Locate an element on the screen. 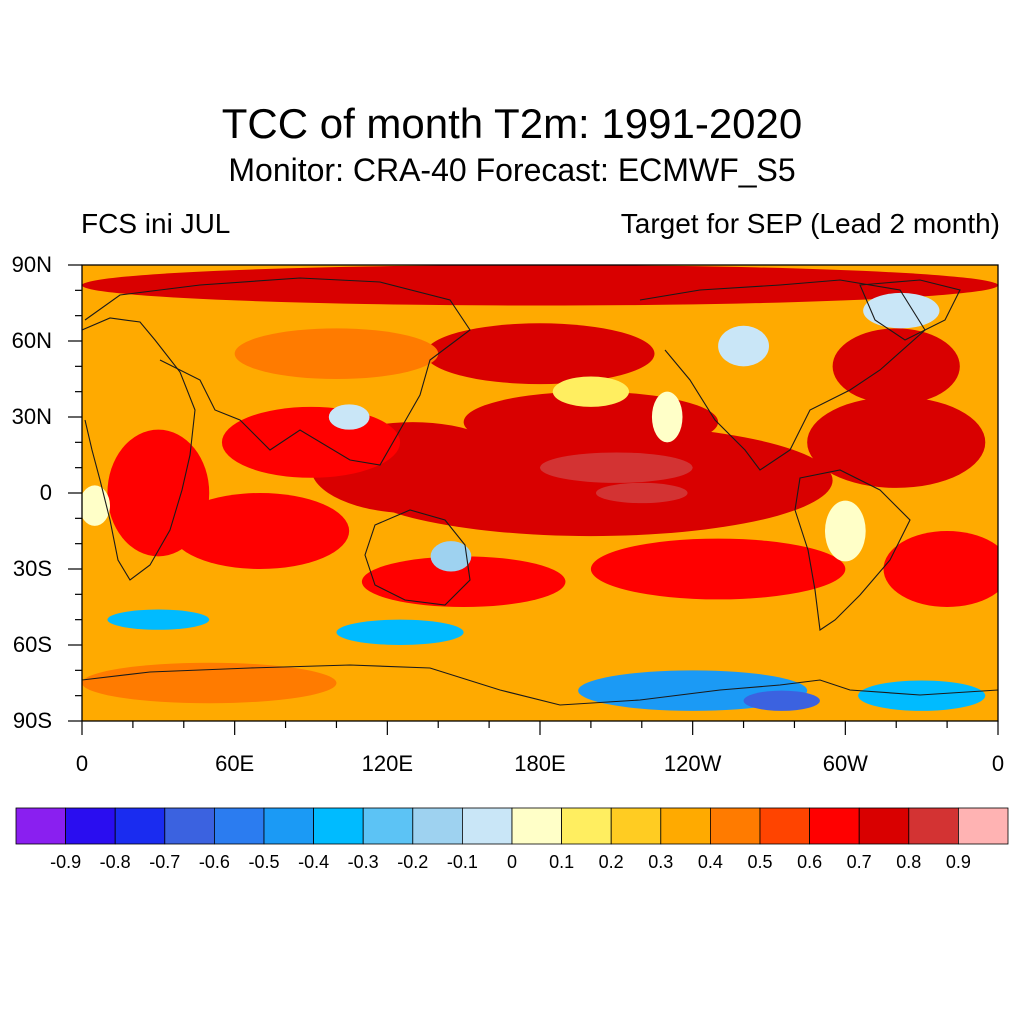  coast-south-america is located at coordinates (852, 550).